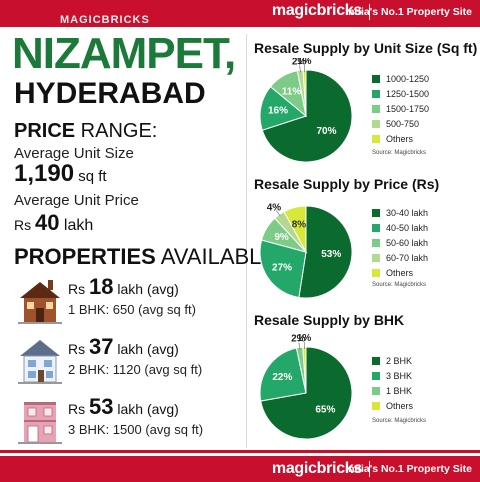  Describe the element at coordinates (408, 12) in the screenshot. I see `brand-tagline: India's No.1 Property Site` at that location.